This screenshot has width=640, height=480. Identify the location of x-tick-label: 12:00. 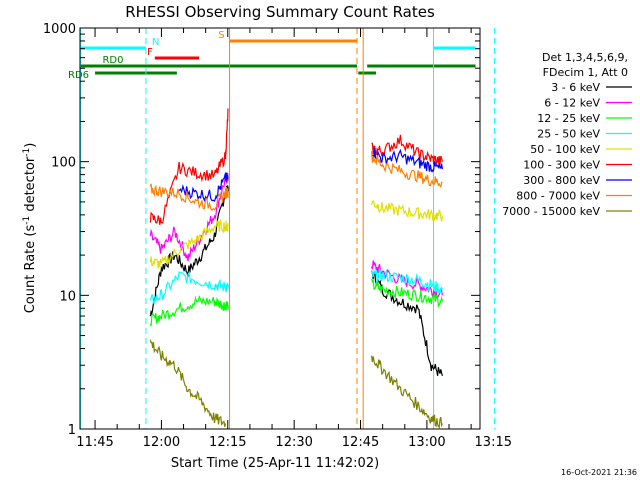
(161, 442).